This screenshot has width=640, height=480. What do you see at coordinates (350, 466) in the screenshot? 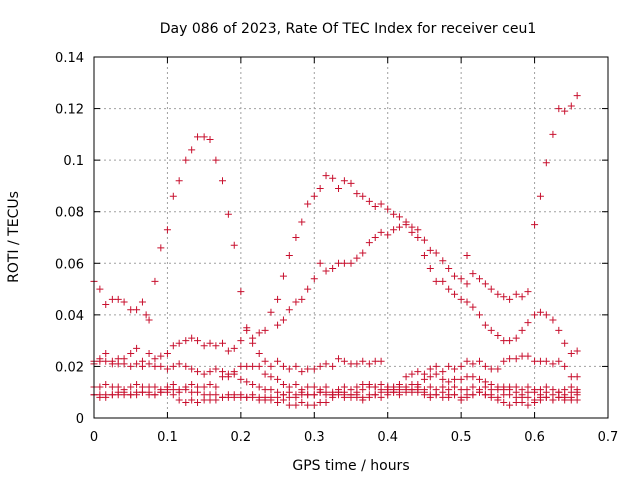
I see `x-axis-label: GPS time / hours` at bounding box center [350, 466].